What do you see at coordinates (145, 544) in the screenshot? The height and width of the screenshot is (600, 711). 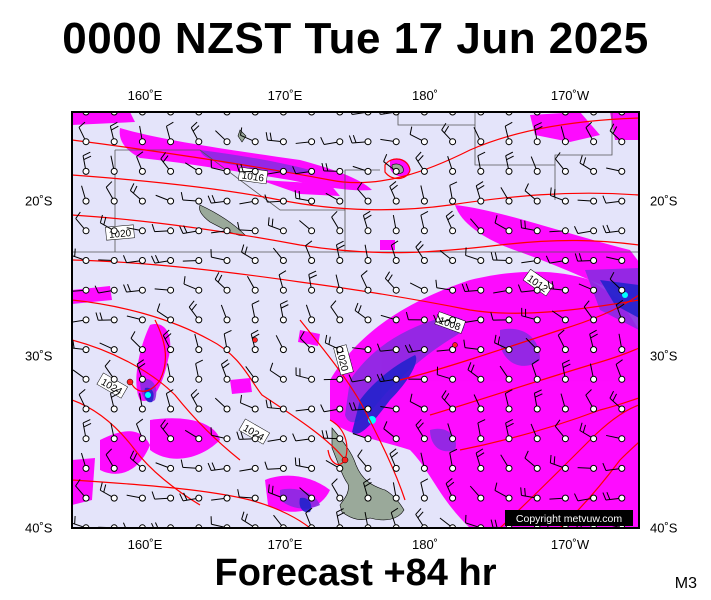 I see `lon-tick-label: 160˚E` at bounding box center [145, 544].